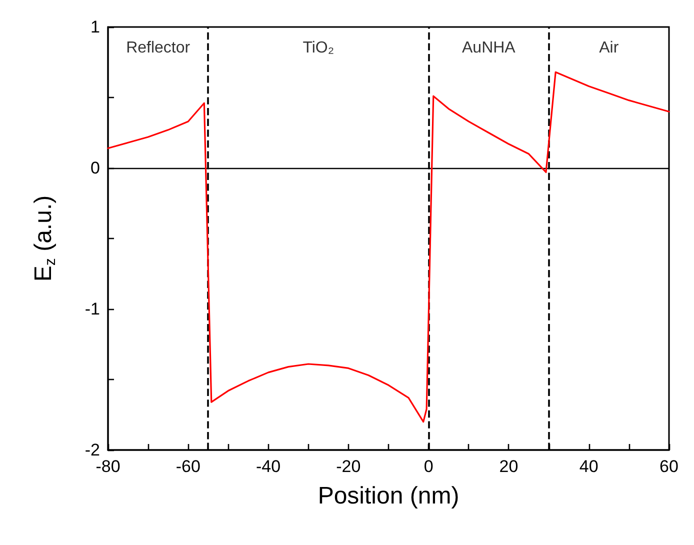 The image size is (694, 545). Describe the element at coordinates (92, 450) in the screenshot. I see `y-tick-label: -2` at that location.